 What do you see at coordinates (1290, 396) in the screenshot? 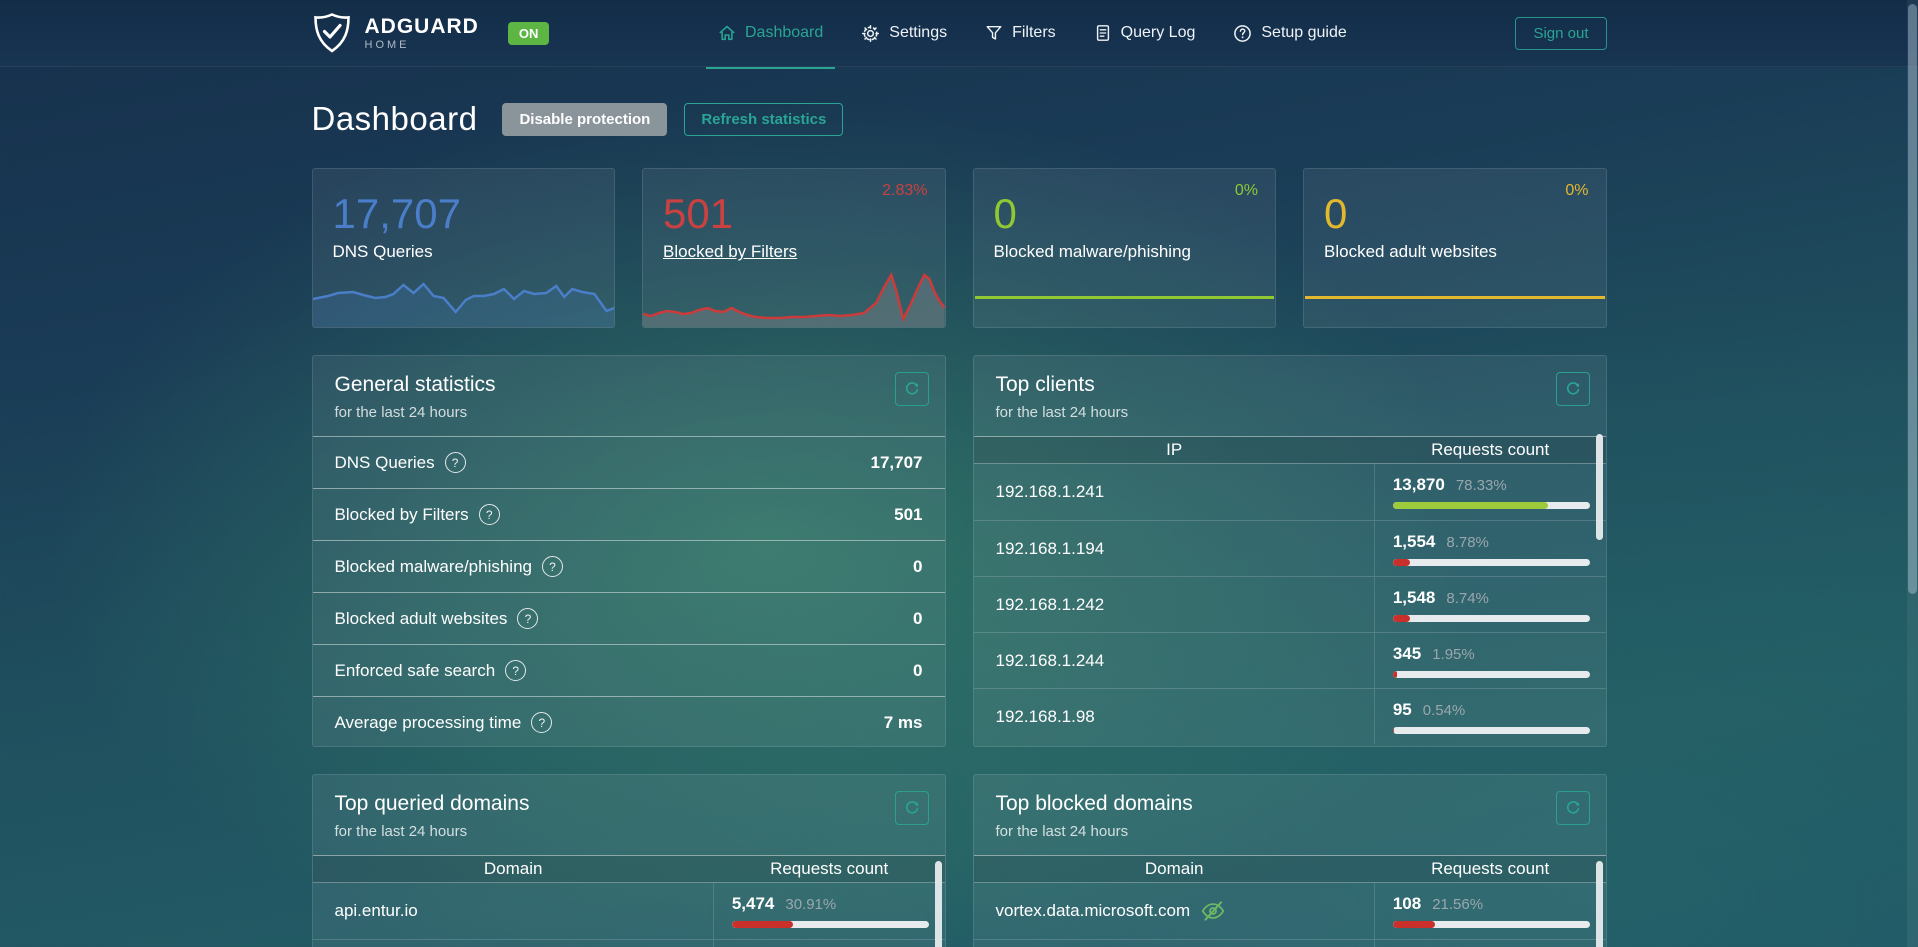
I see `panel-header: Top clients for the last 24 hours` at bounding box center [1290, 396].